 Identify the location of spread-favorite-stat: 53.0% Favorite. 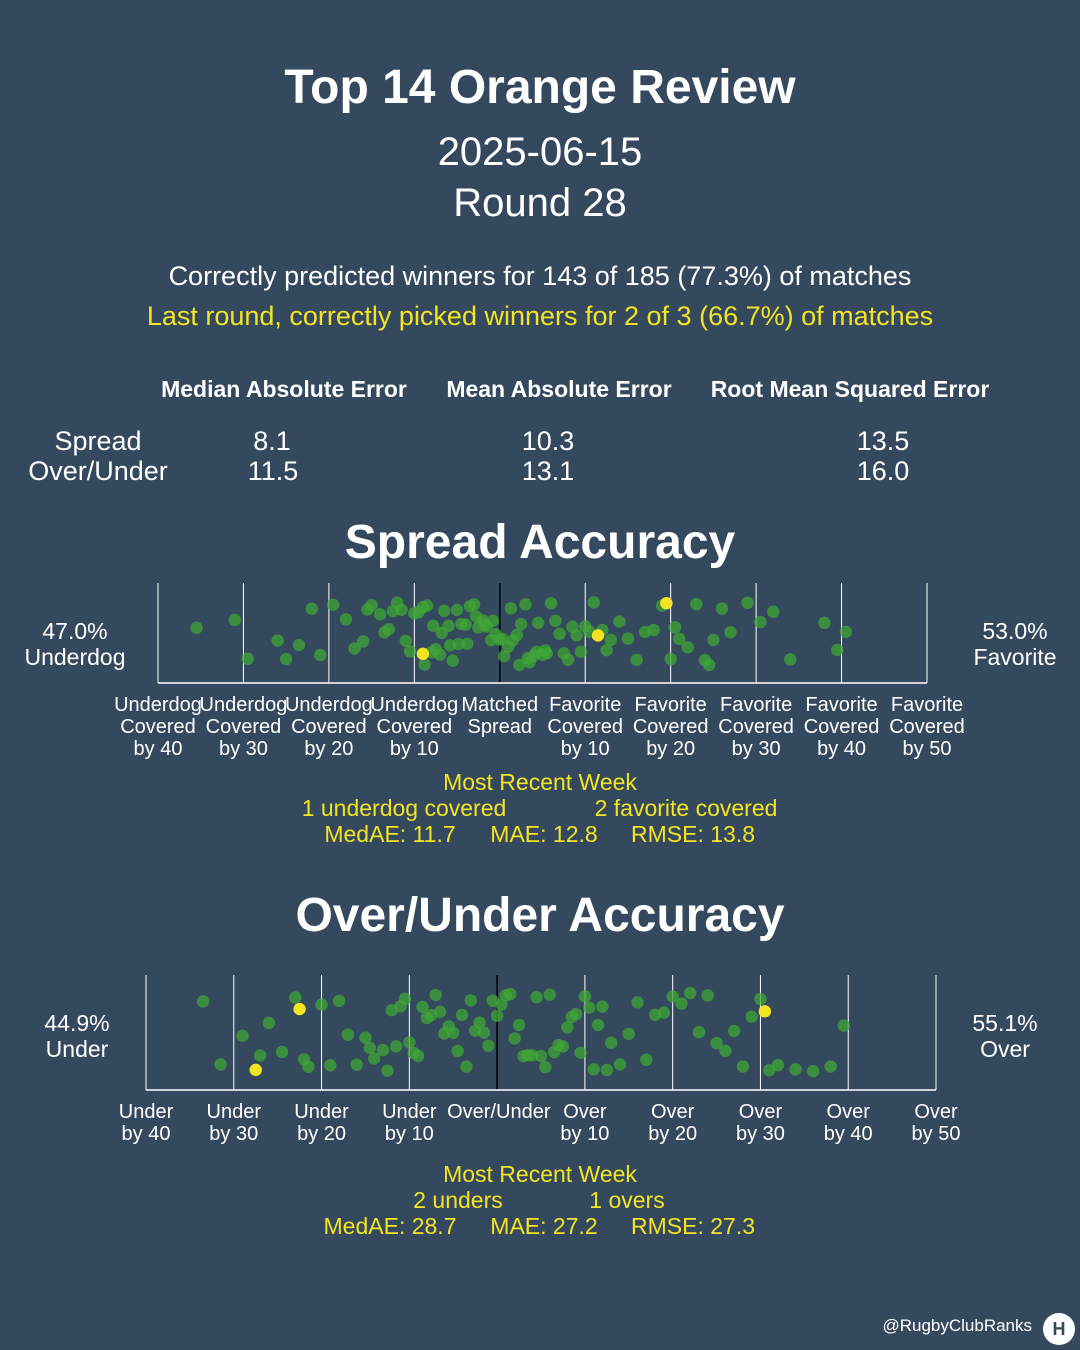
(1015, 644).